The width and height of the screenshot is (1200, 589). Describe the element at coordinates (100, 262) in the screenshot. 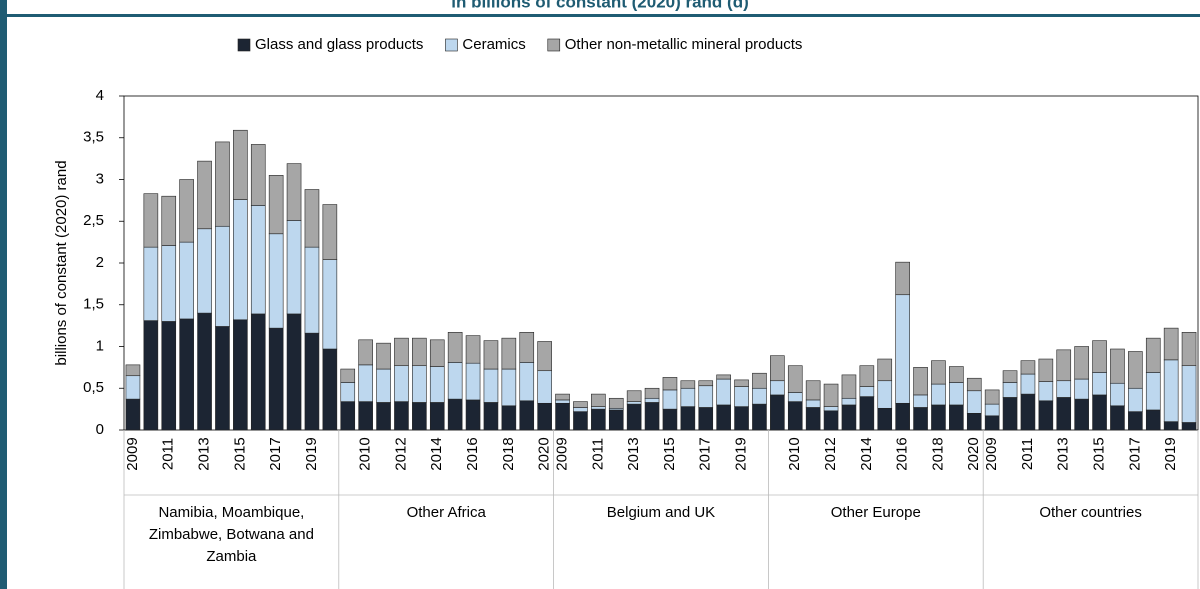

I see `y-tick-label: 2` at that location.